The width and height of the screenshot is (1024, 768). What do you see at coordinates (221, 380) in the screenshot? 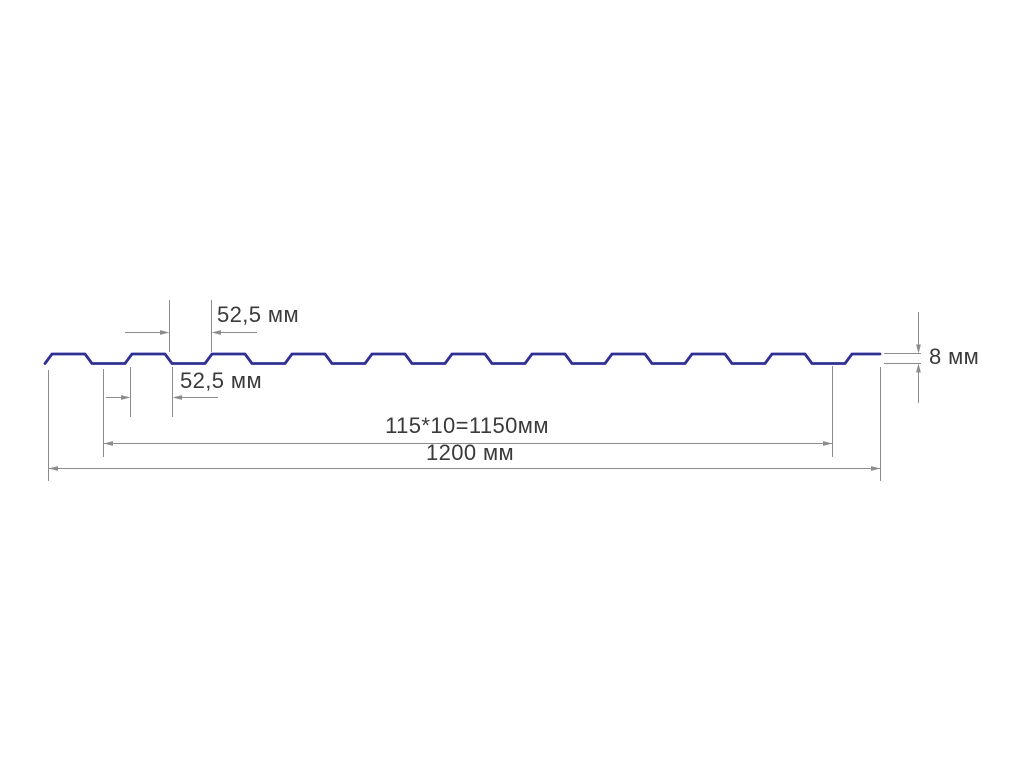
I see `dim-label-crest-width: 52,5 мм` at bounding box center [221, 380].